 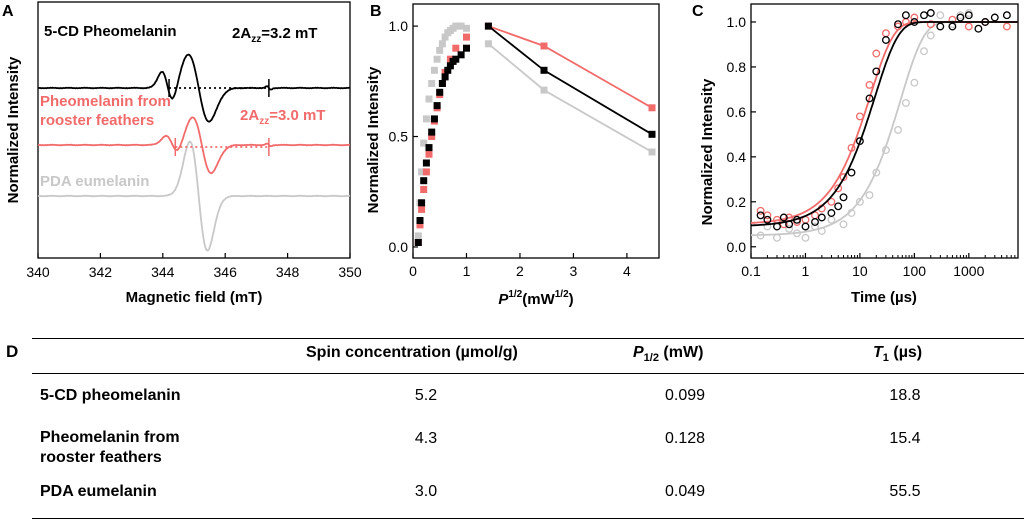 What do you see at coordinates (274, 35) in the screenshot?
I see `annotation-2azz-3-2: 2Azz=3.2 mT` at bounding box center [274, 35].